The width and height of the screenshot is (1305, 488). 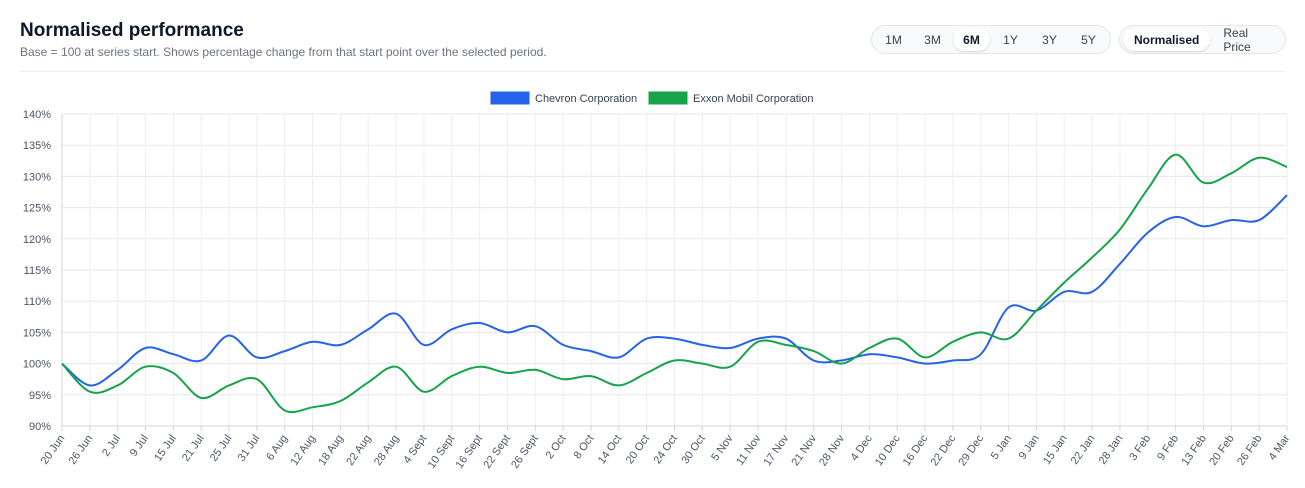 What do you see at coordinates (776, 450) in the screenshot?
I see `x-tick-label: 17 Nov` at bounding box center [776, 450].